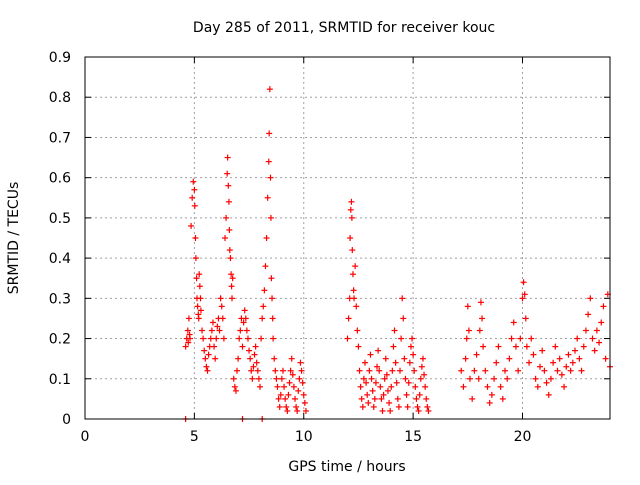  I want to click on y-tick-label: 0.4, so click(60, 259).